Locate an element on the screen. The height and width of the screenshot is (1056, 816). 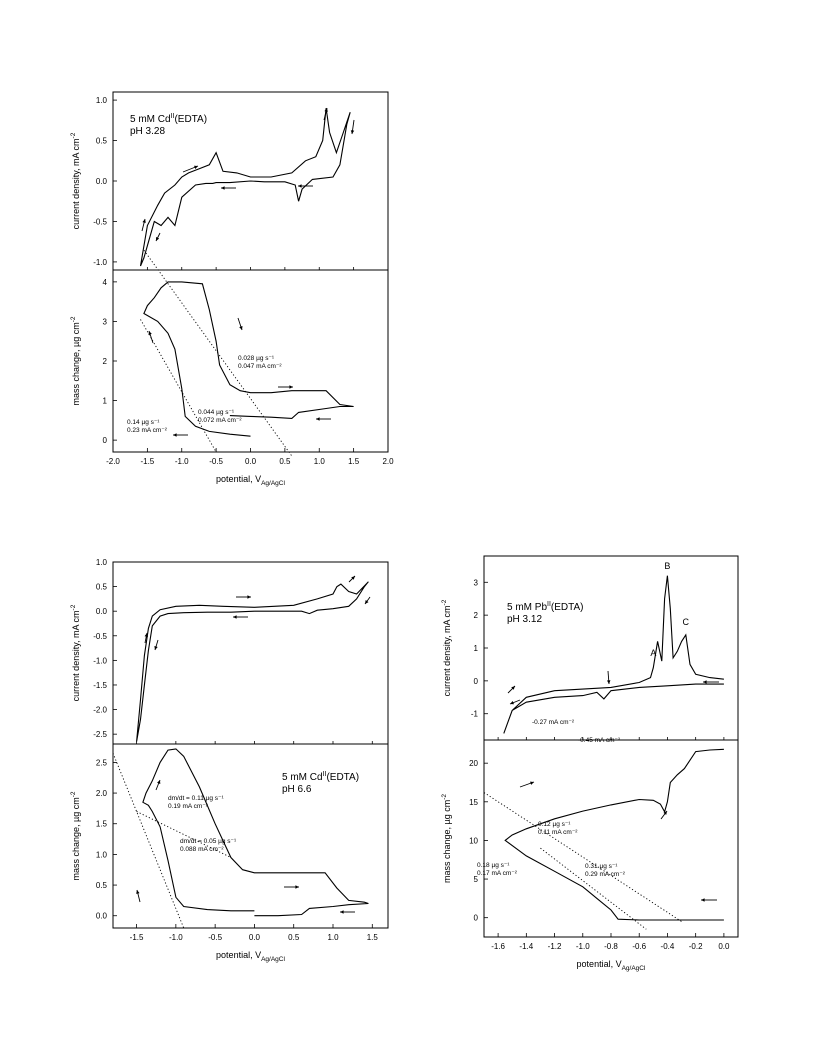
rate-annotation: -0.27 mA cm⁻² is located at coordinates (553, 722).